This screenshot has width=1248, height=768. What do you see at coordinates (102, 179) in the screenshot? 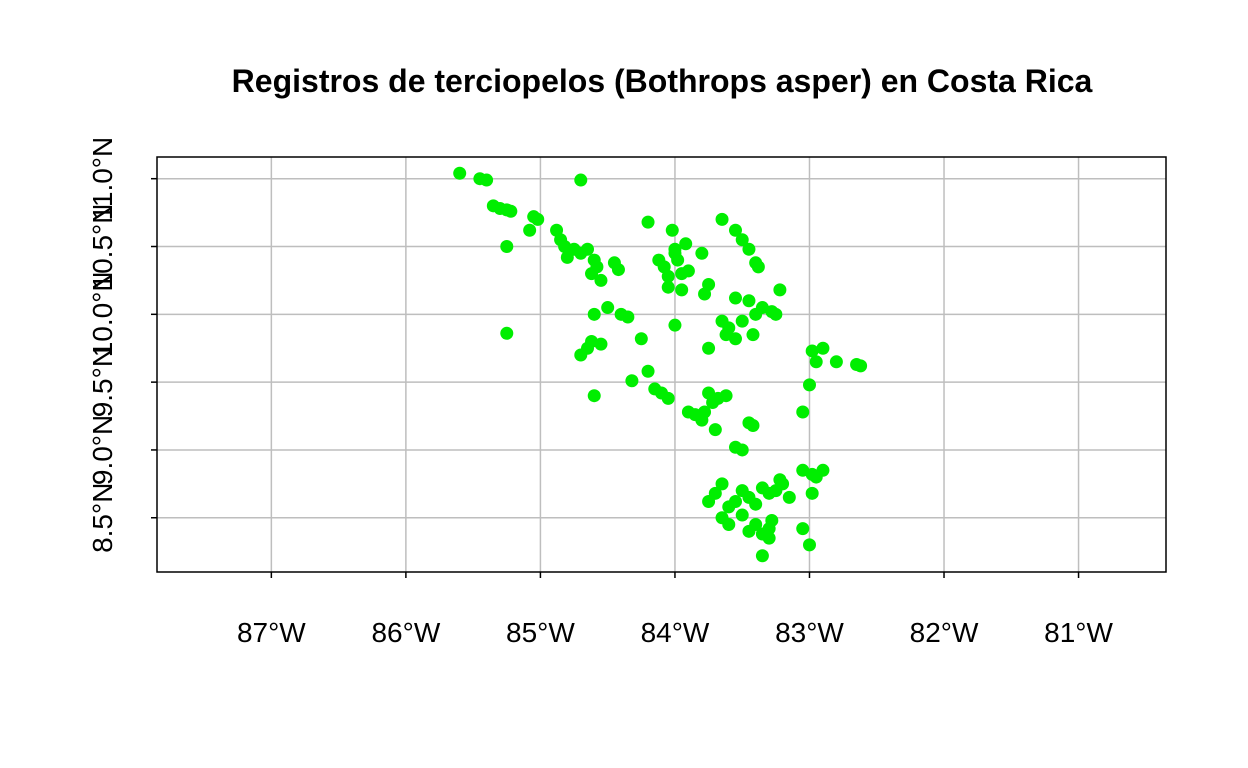
I see `y-tick-label: 11.0°N` at bounding box center [102, 179].